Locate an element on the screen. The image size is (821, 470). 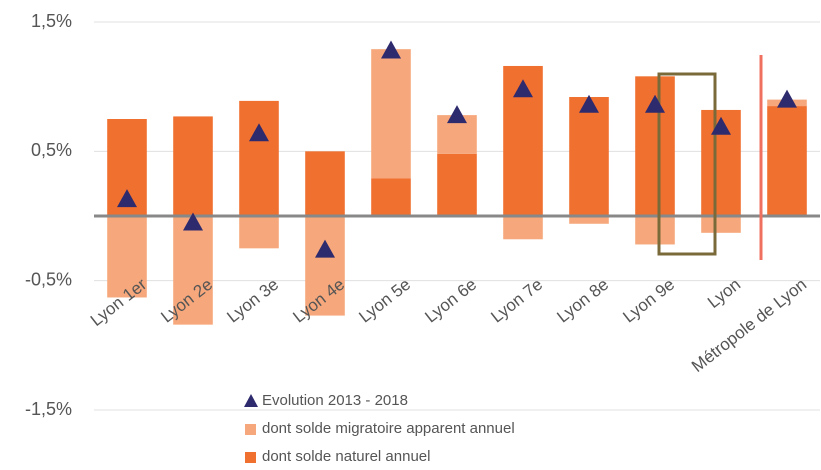
y-tick-label: -0,5% is located at coordinates (48, 279).